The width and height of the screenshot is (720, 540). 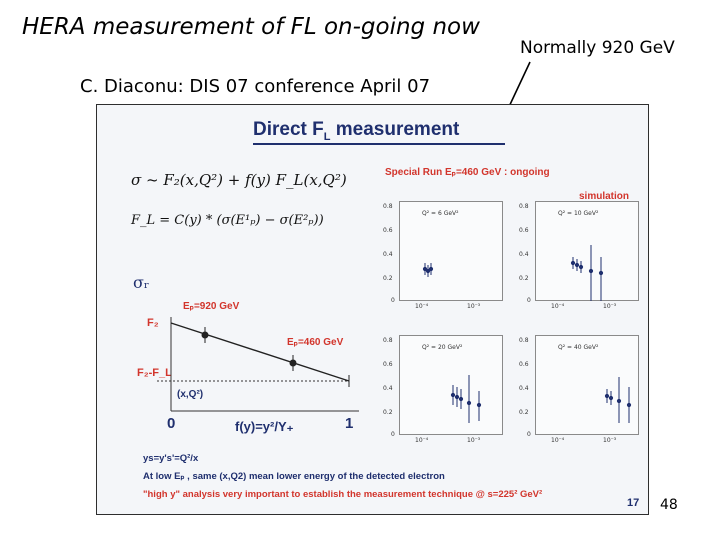 What do you see at coordinates (141, 282) in the screenshot?
I see `sigma-r-label: σᵣ` at bounding box center [141, 282].